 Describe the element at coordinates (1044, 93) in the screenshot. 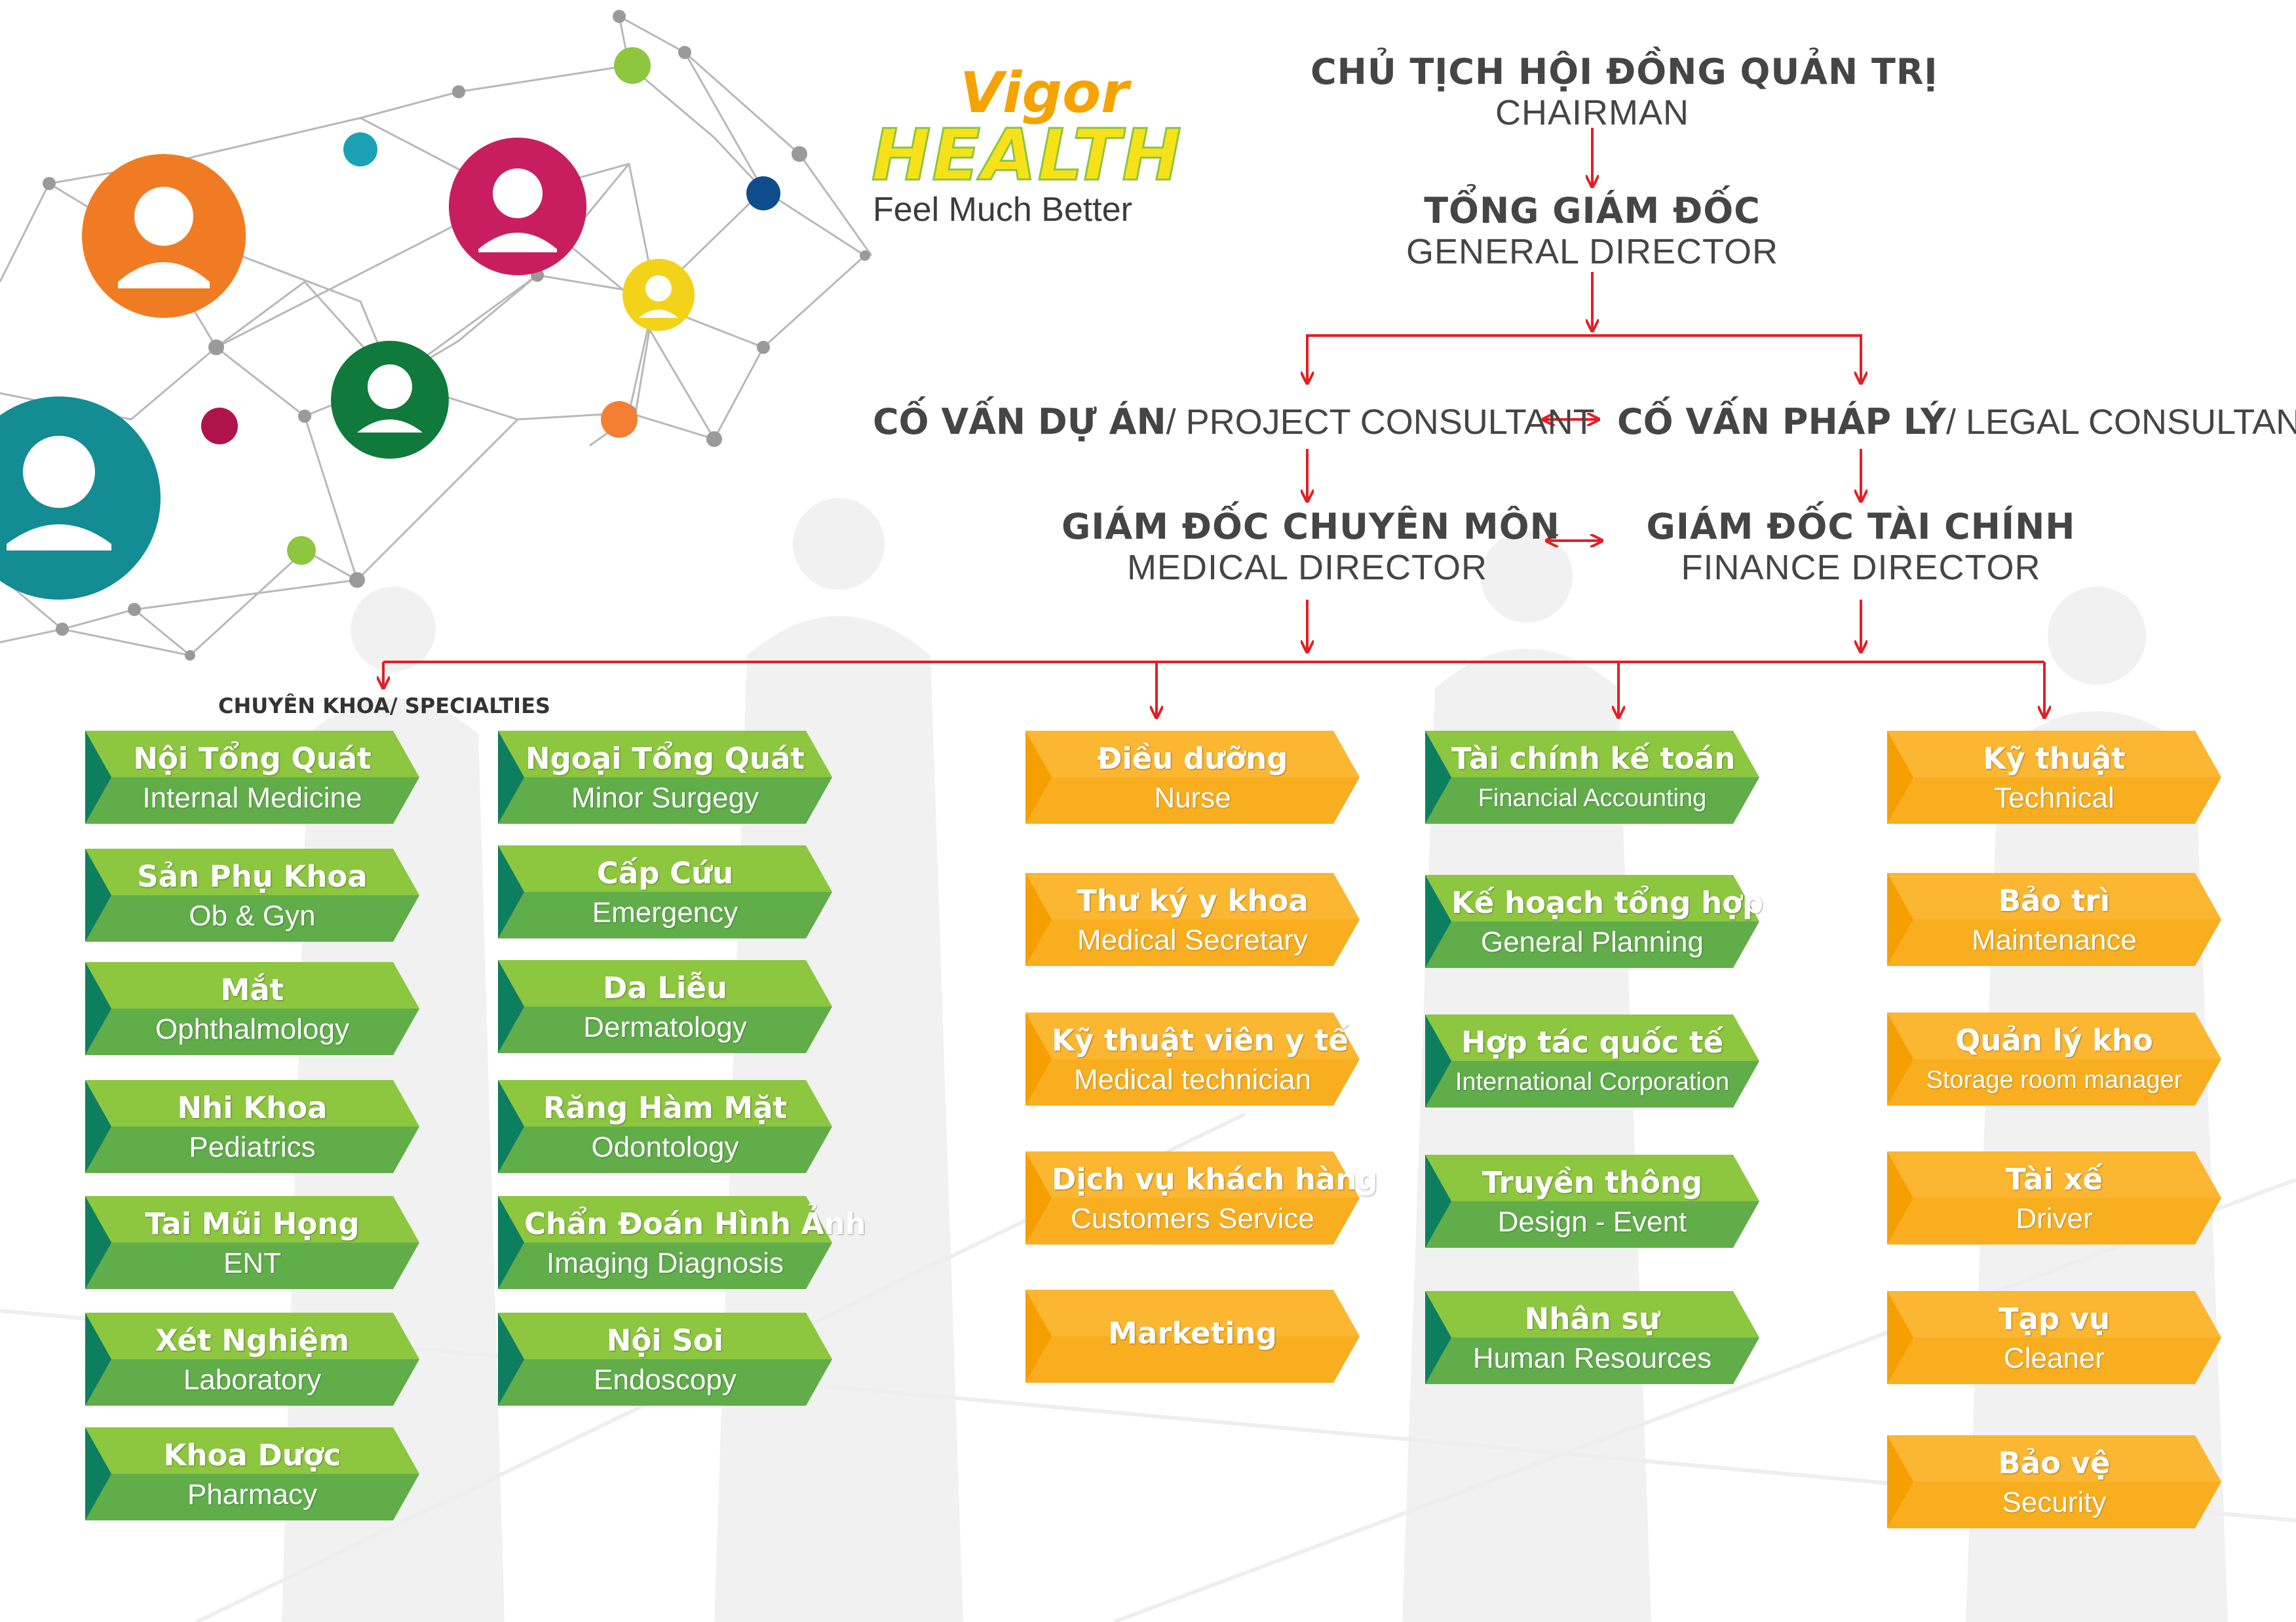

I see `logo-vigor: Vigor` at that location.